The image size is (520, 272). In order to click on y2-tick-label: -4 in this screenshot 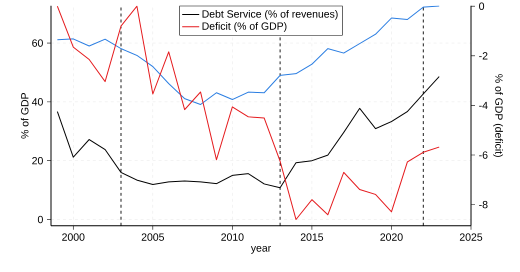, I will do `click(483, 105)`.